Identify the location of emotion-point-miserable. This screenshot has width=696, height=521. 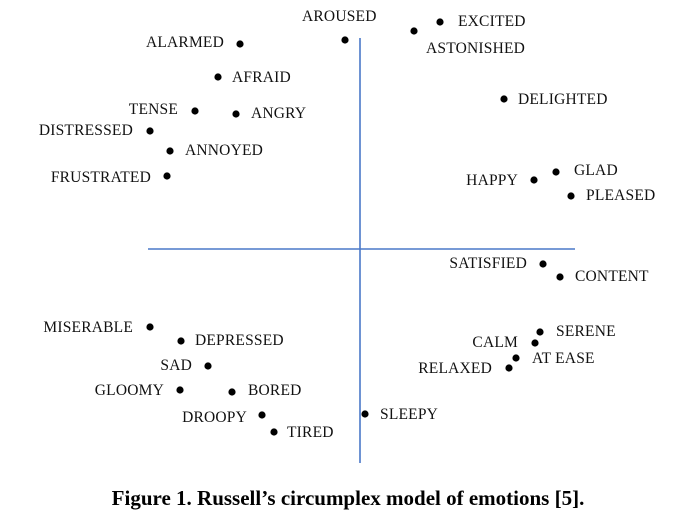
(150, 327).